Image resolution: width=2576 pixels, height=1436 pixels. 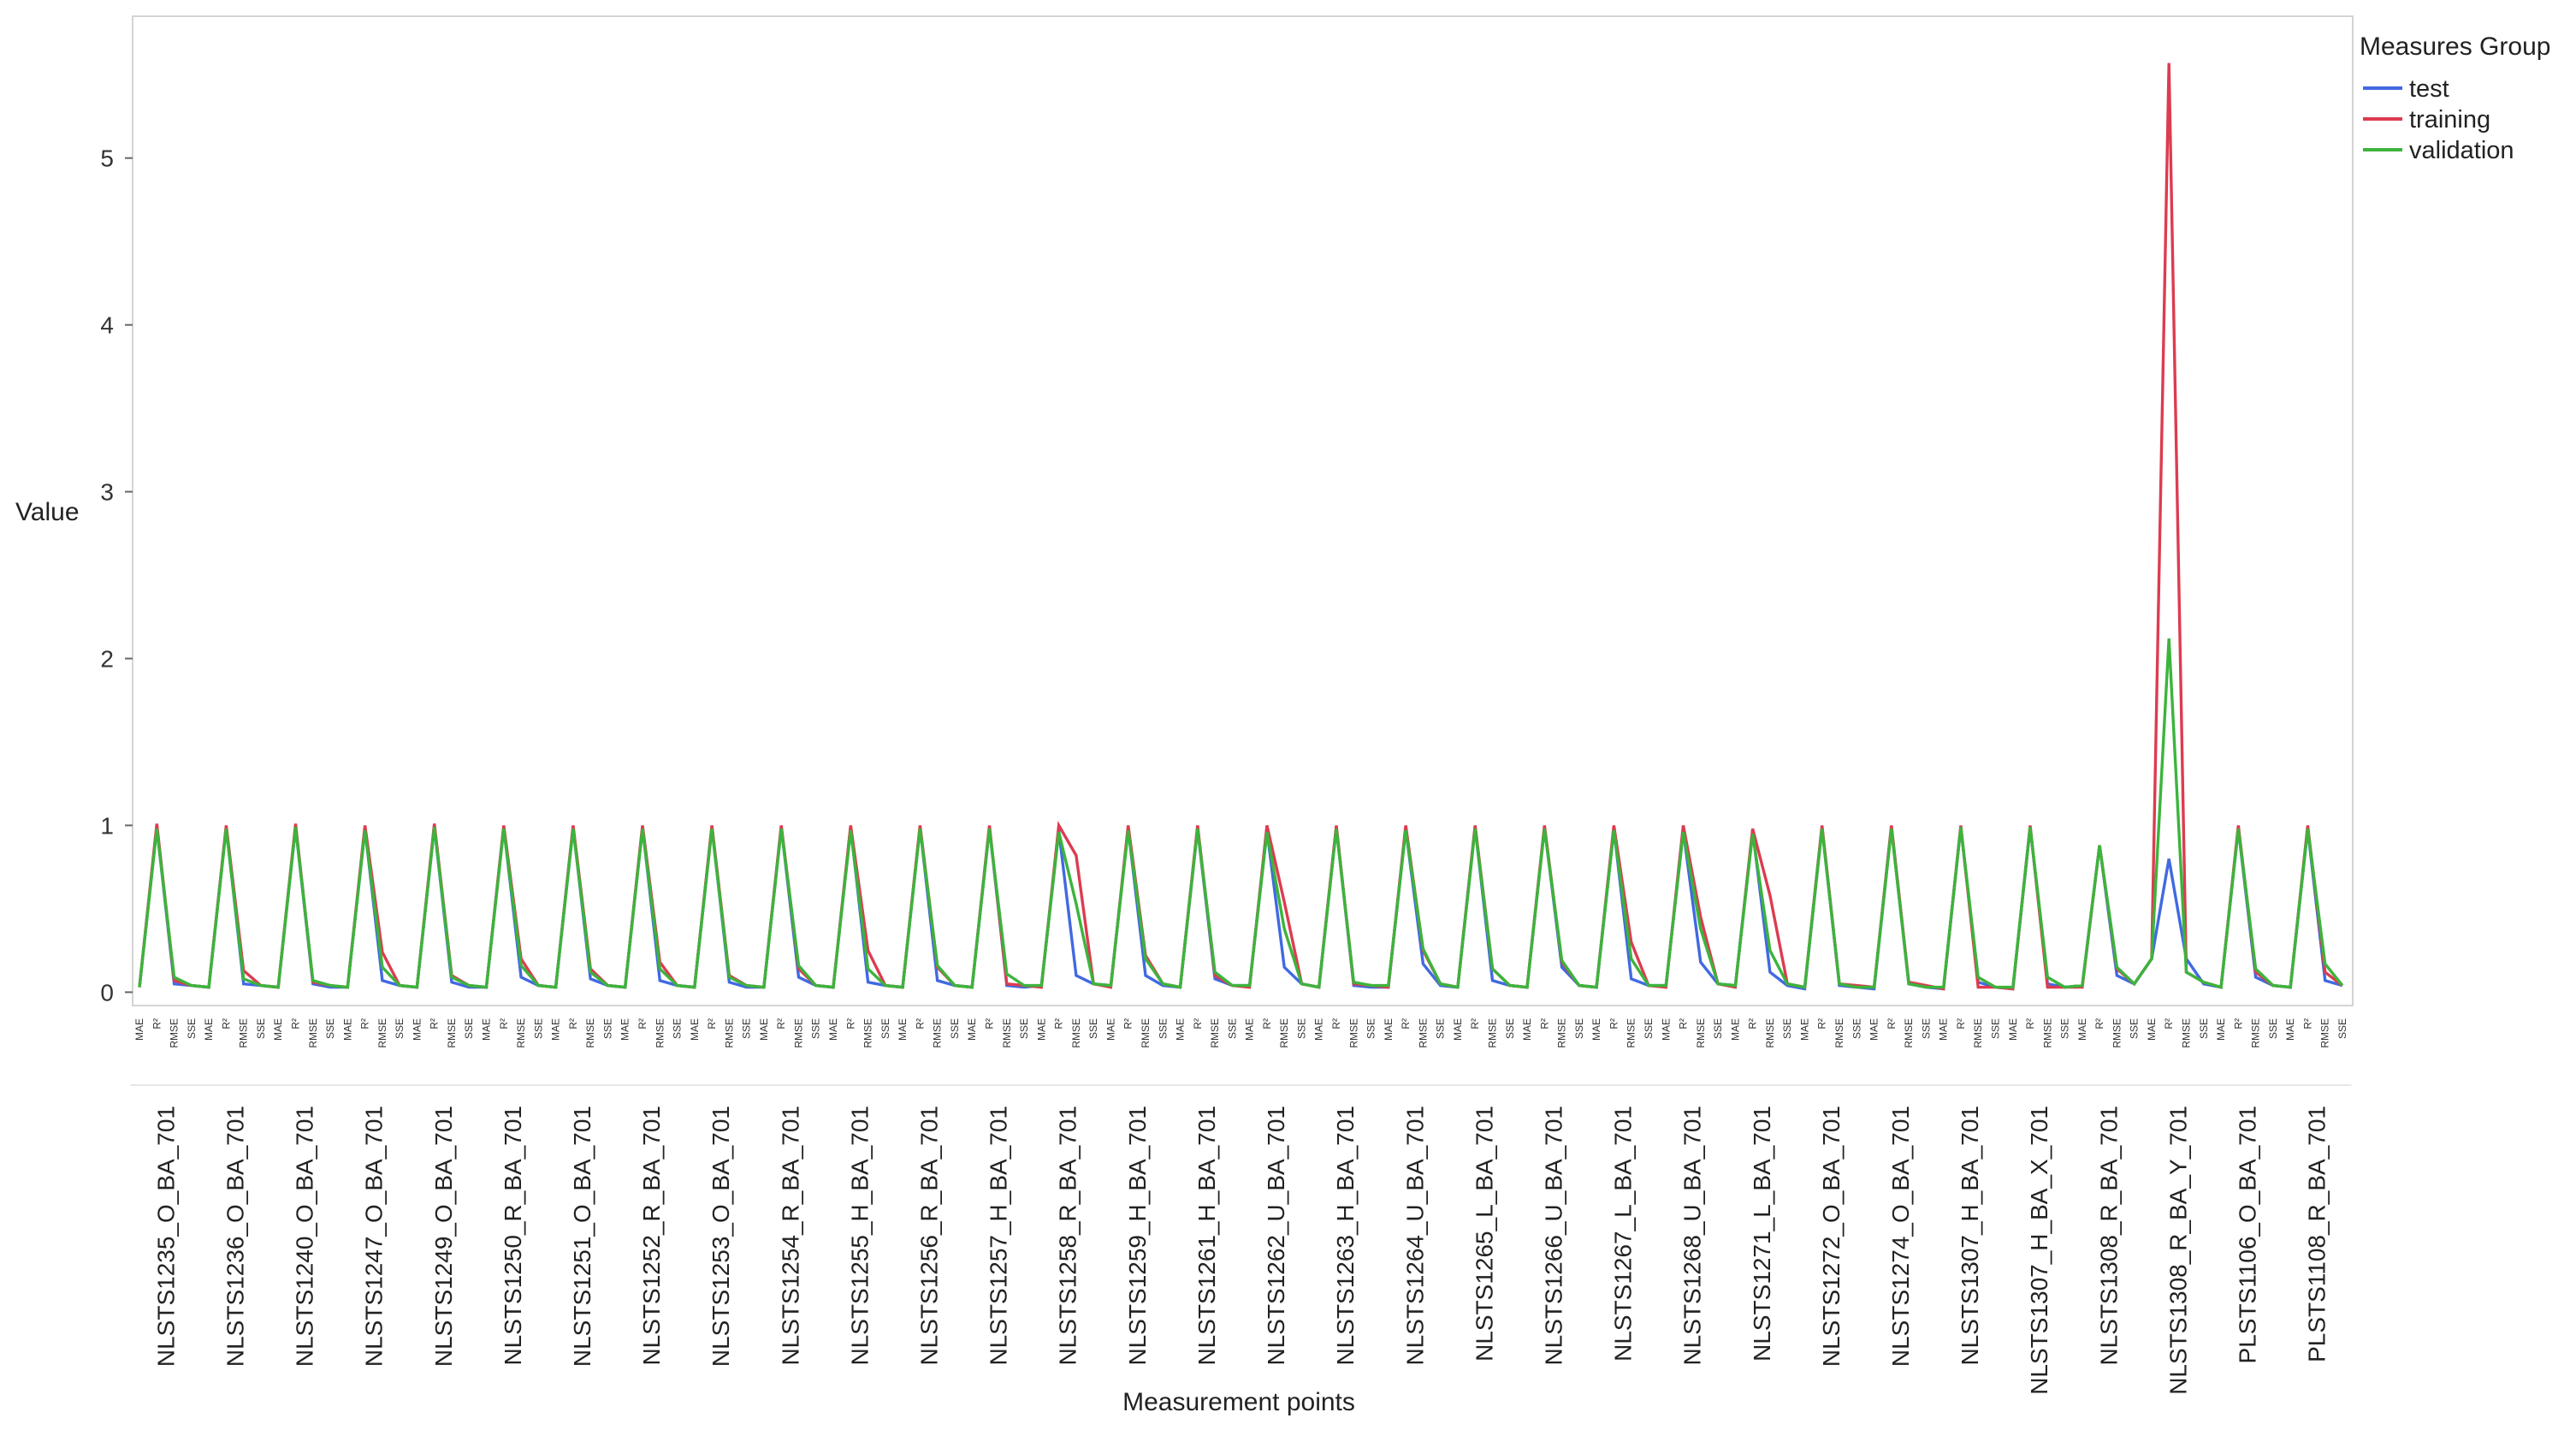 What do you see at coordinates (721, 1236) in the screenshot?
I see `measurement-point-label: NLSTS1253_O_BA_701` at bounding box center [721, 1236].